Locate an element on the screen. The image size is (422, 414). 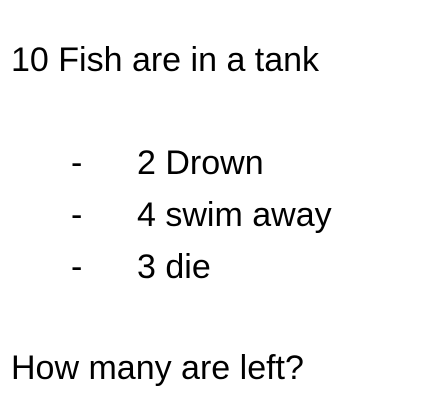
bullet-item-die: 3 die is located at coordinates (174, 267).